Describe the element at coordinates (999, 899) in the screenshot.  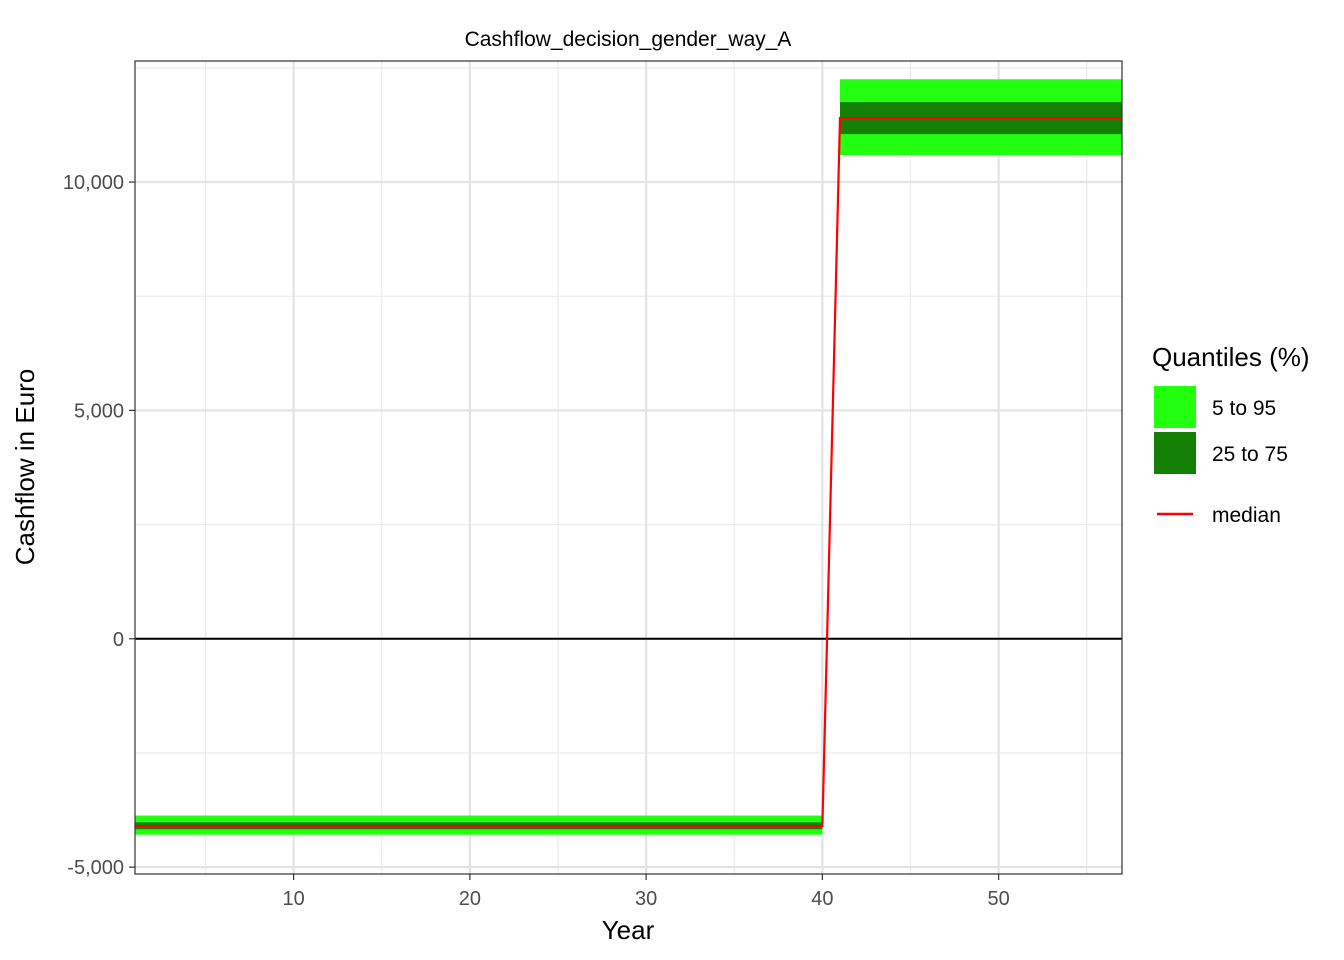
I see `x-tick-label: 50` at that location.